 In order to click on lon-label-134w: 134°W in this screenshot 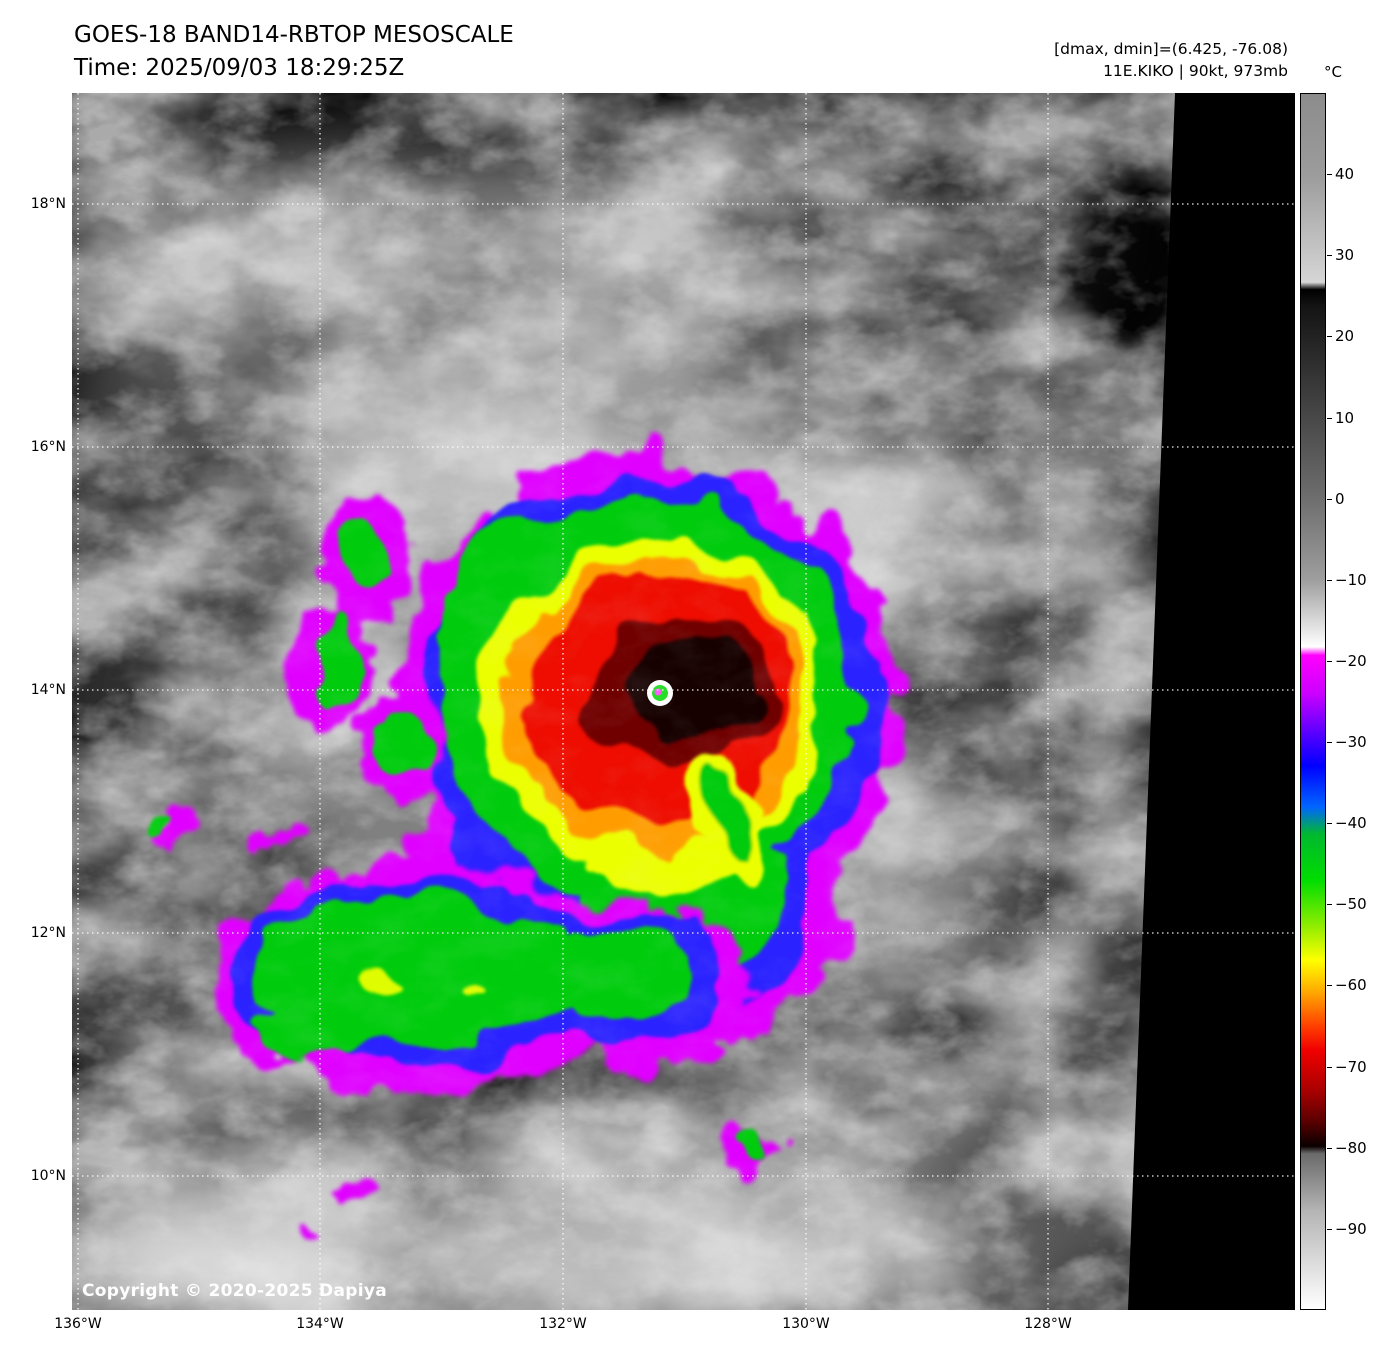, I will do `click(320, 1324)`.